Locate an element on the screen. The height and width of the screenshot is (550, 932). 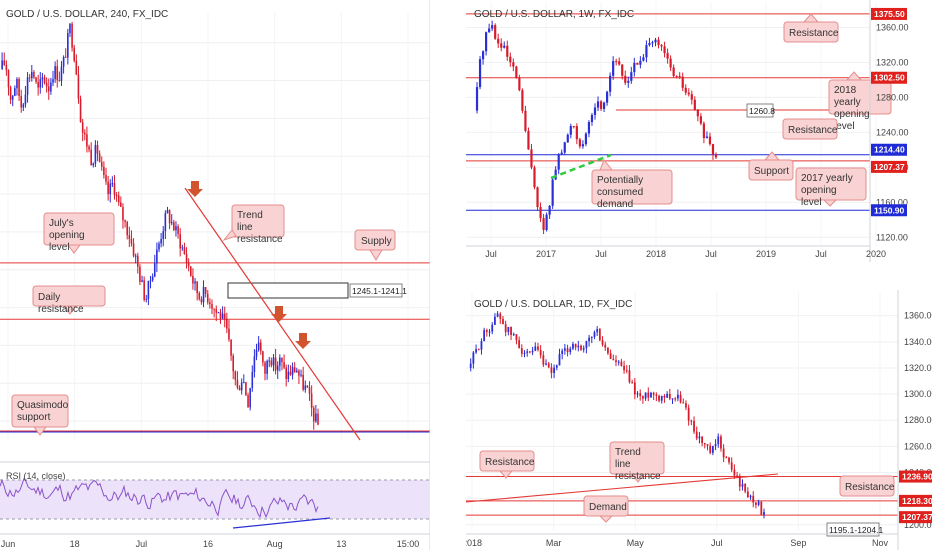
callout-daily-resistance: Daily resistance is located at coordinates (69, 300).